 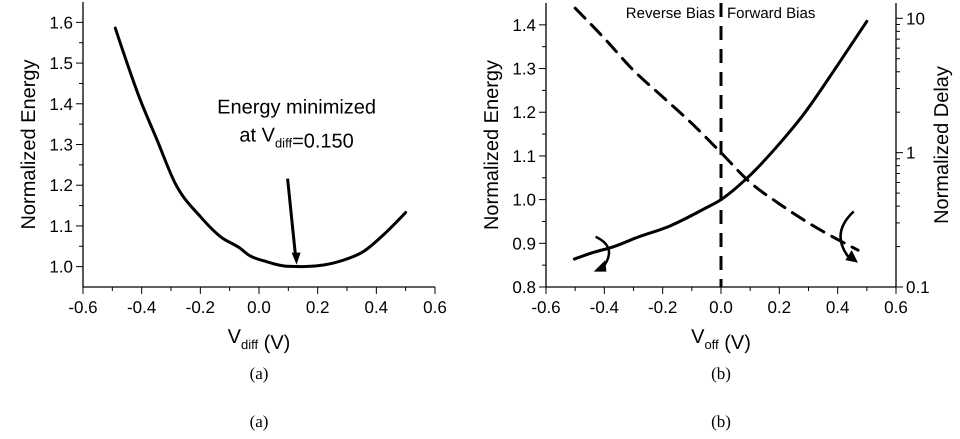 What do you see at coordinates (259, 340) in the screenshot?
I see `x-axis-title: V$_{diff}$ (V)` at bounding box center [259, 340].